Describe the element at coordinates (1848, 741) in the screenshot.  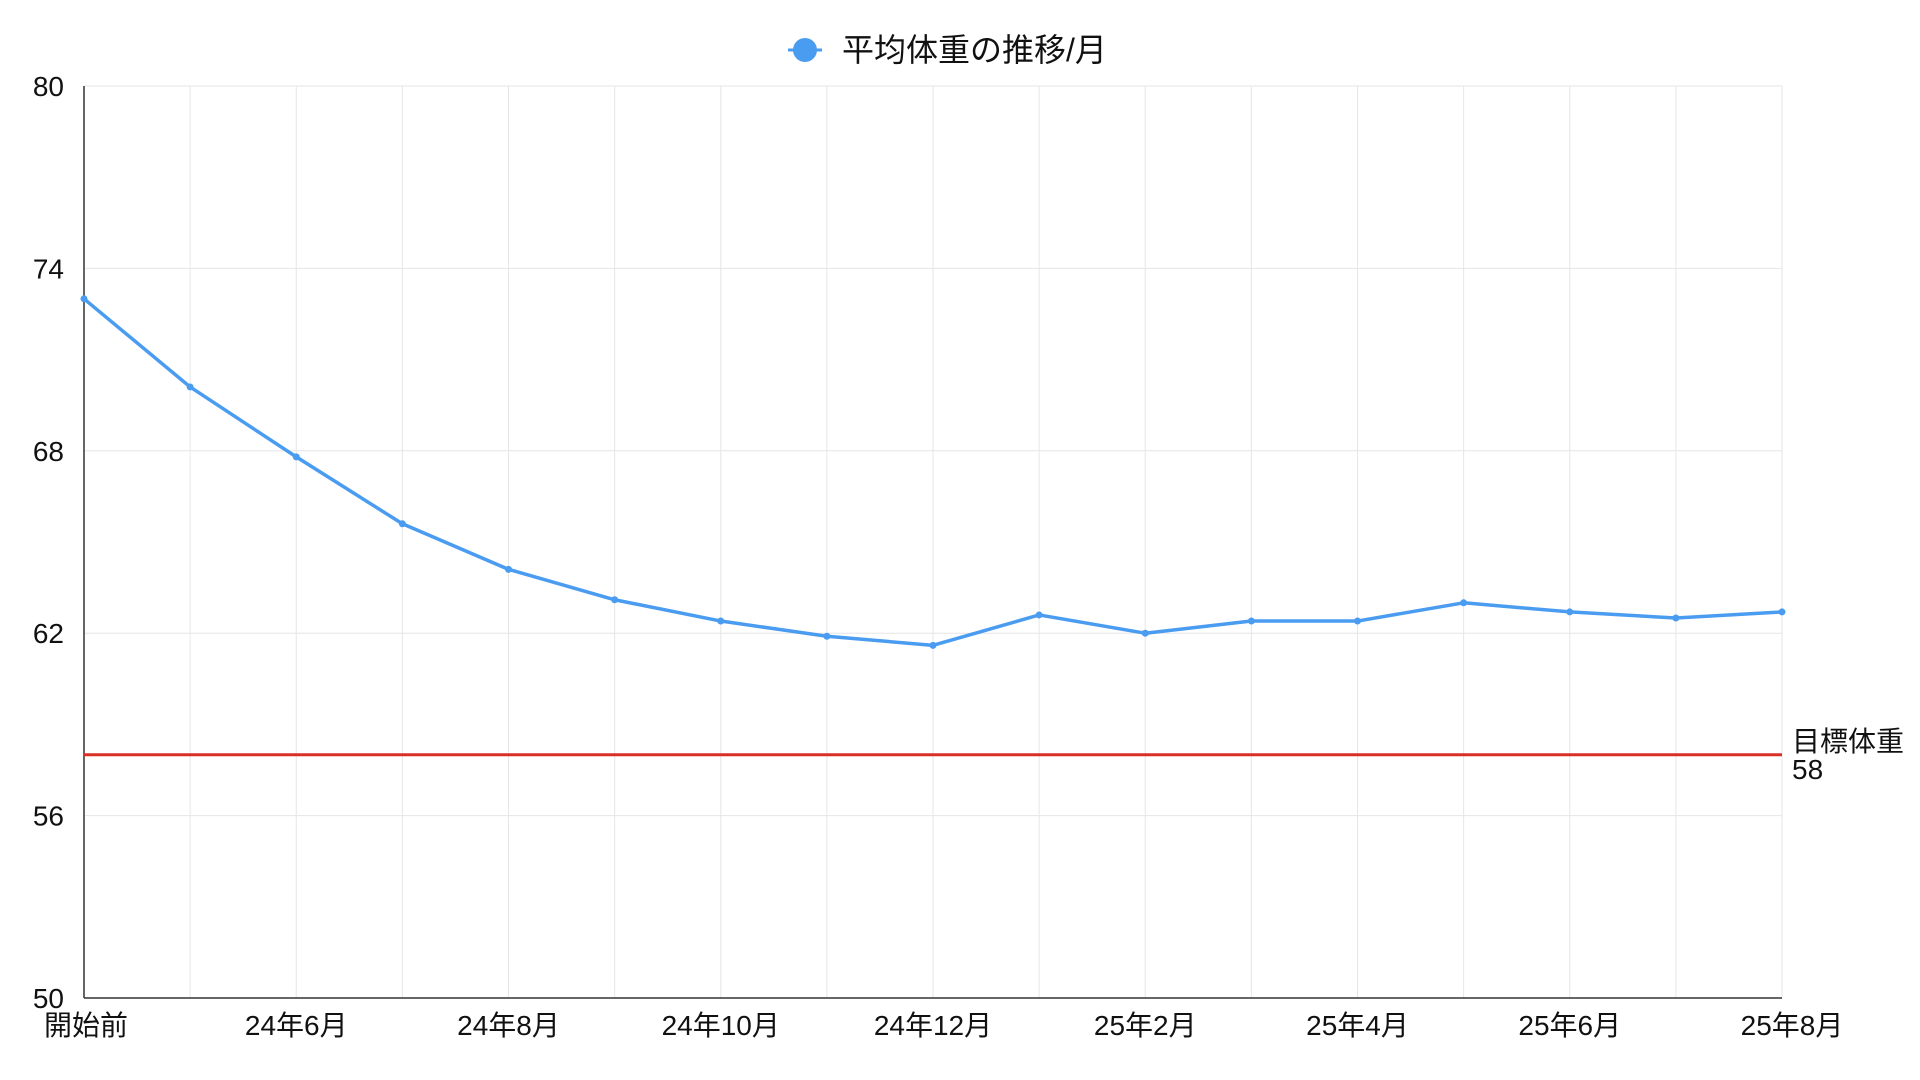
I see `target-weight-label: 目標体重` at that location.